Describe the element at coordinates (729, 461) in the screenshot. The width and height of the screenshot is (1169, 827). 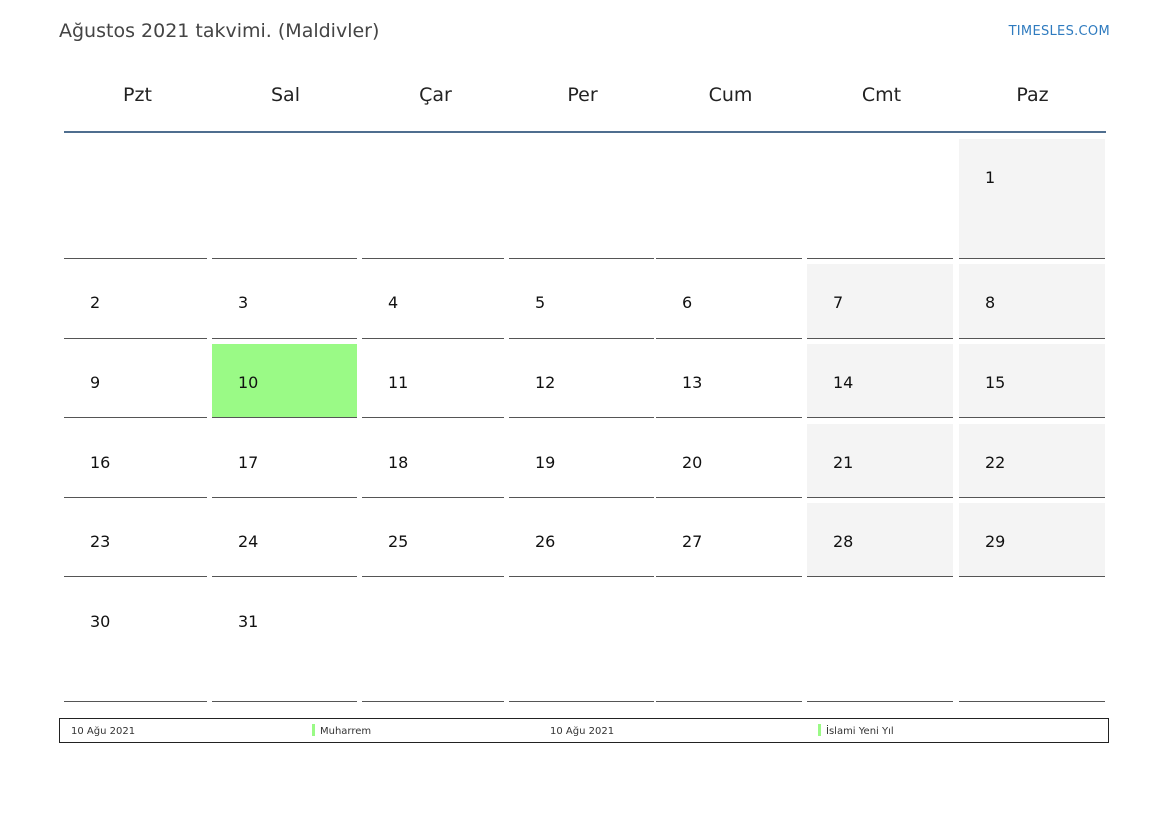
I see `day-cell: 20` at that location.